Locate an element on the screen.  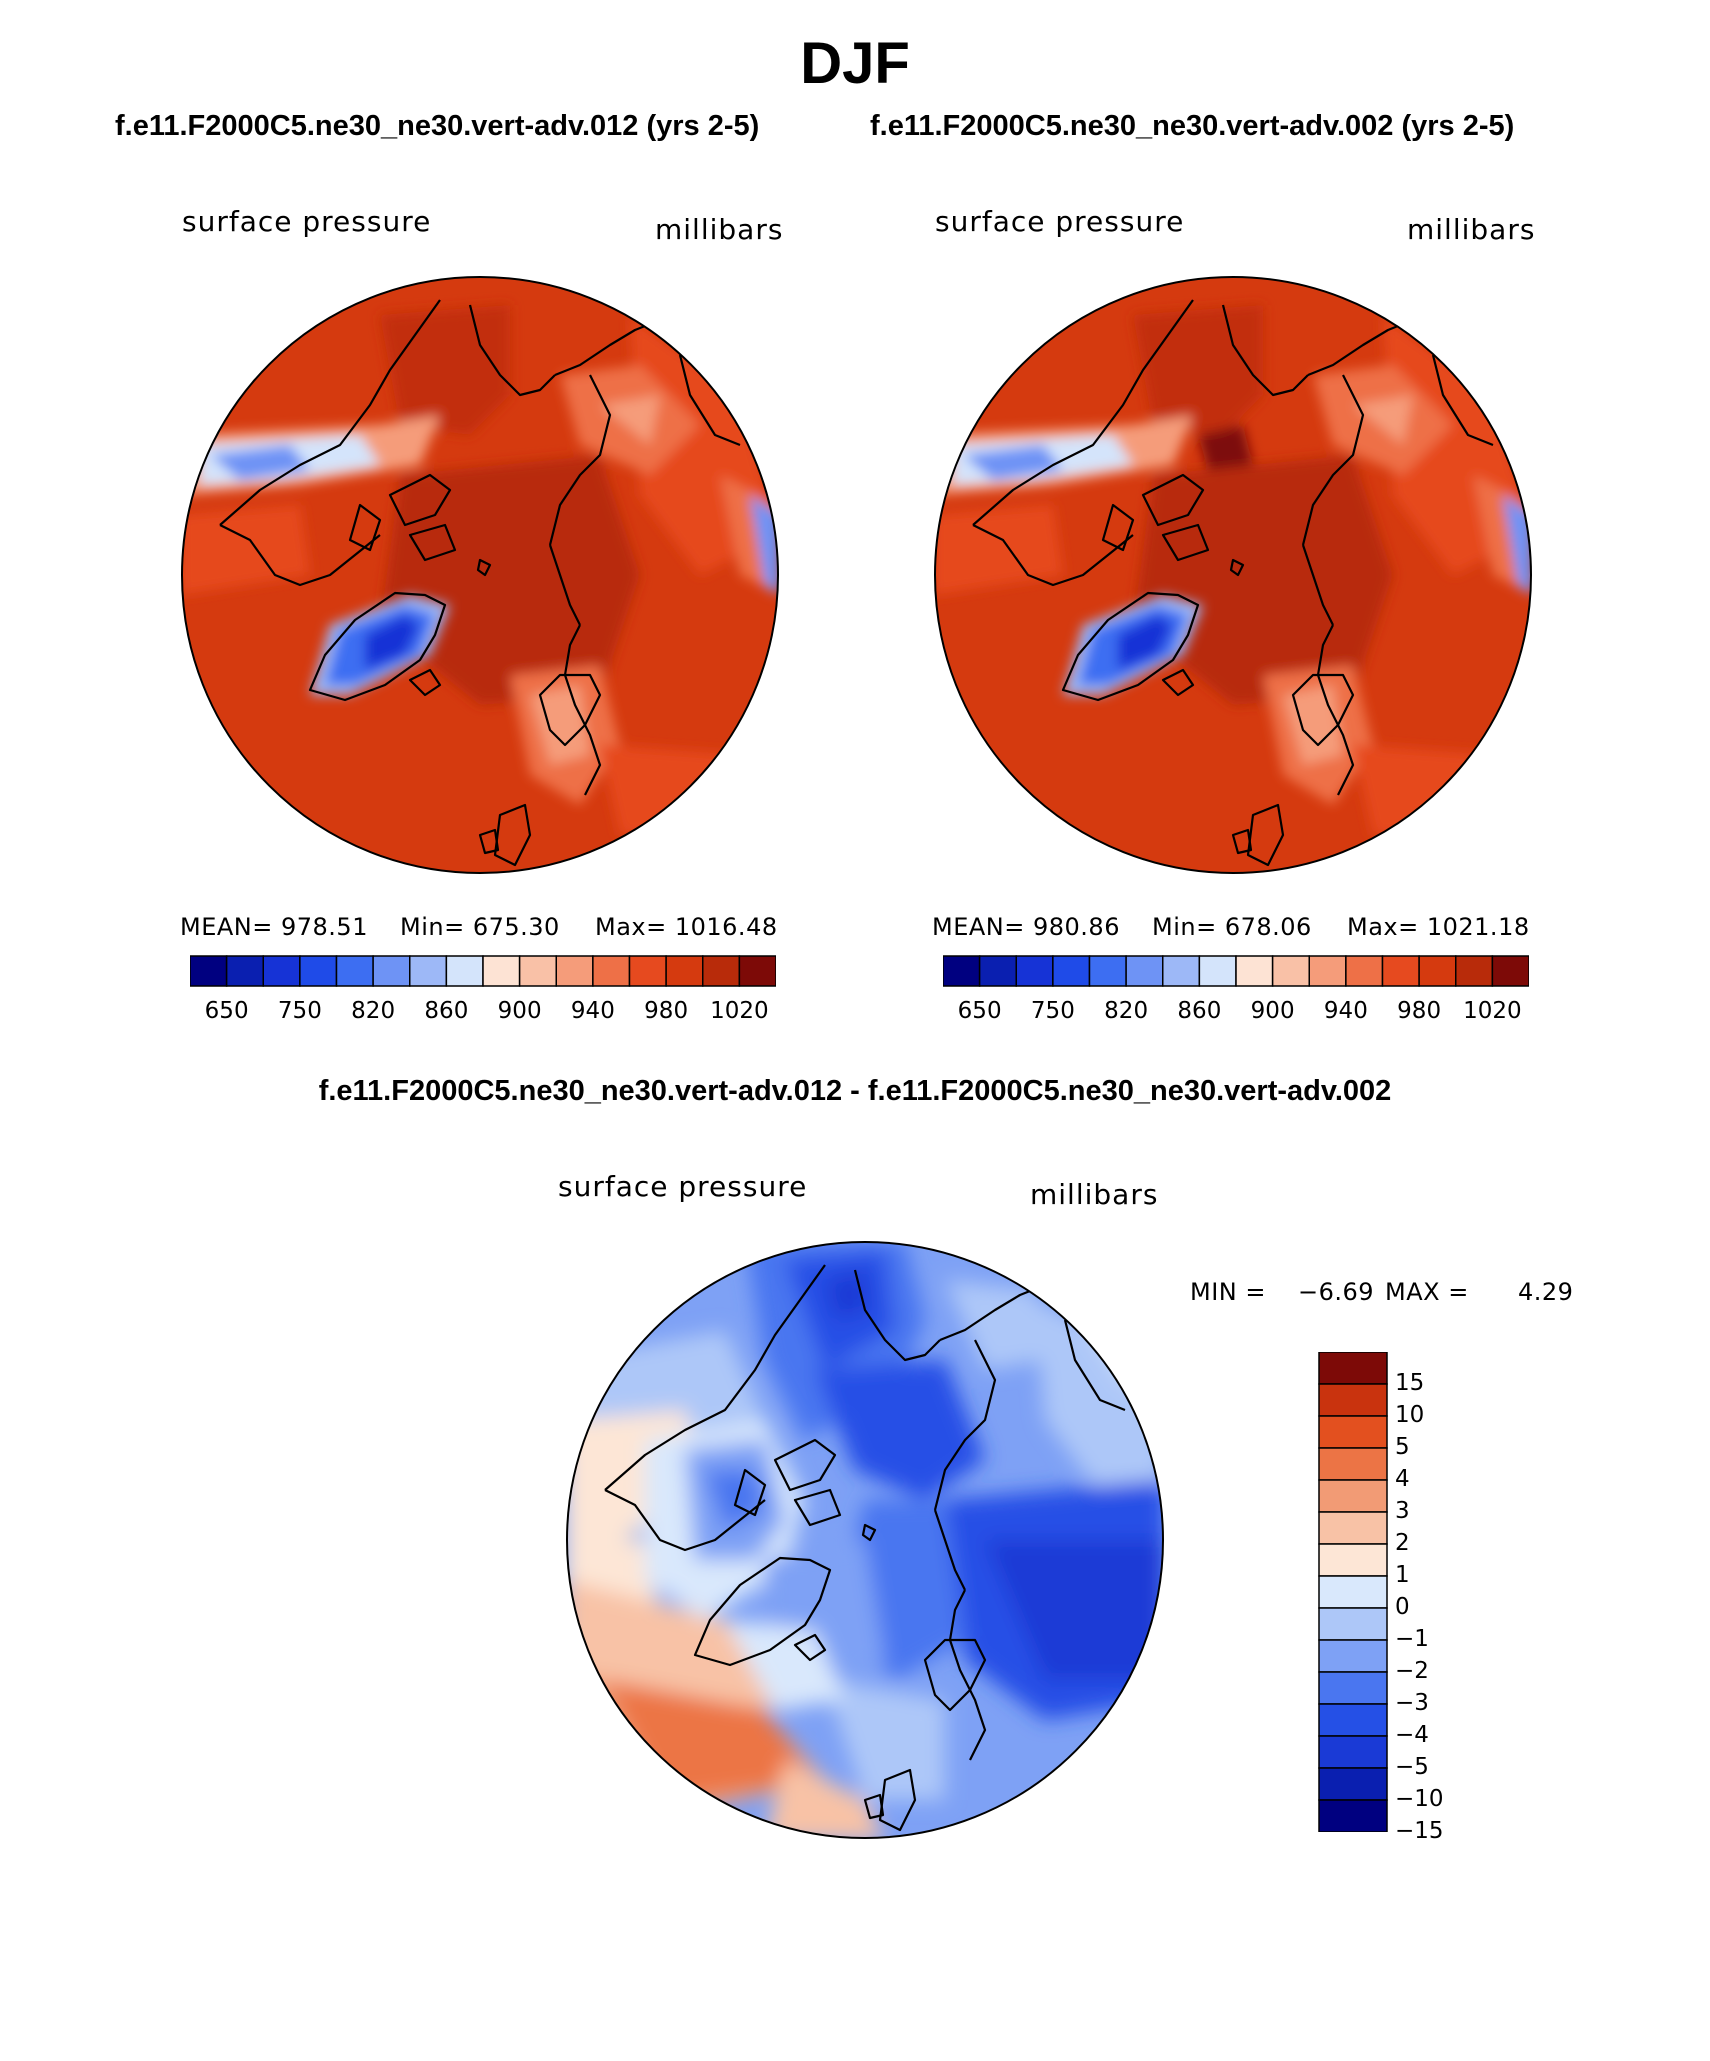
diff-map is located at coordinates (865, 1540).